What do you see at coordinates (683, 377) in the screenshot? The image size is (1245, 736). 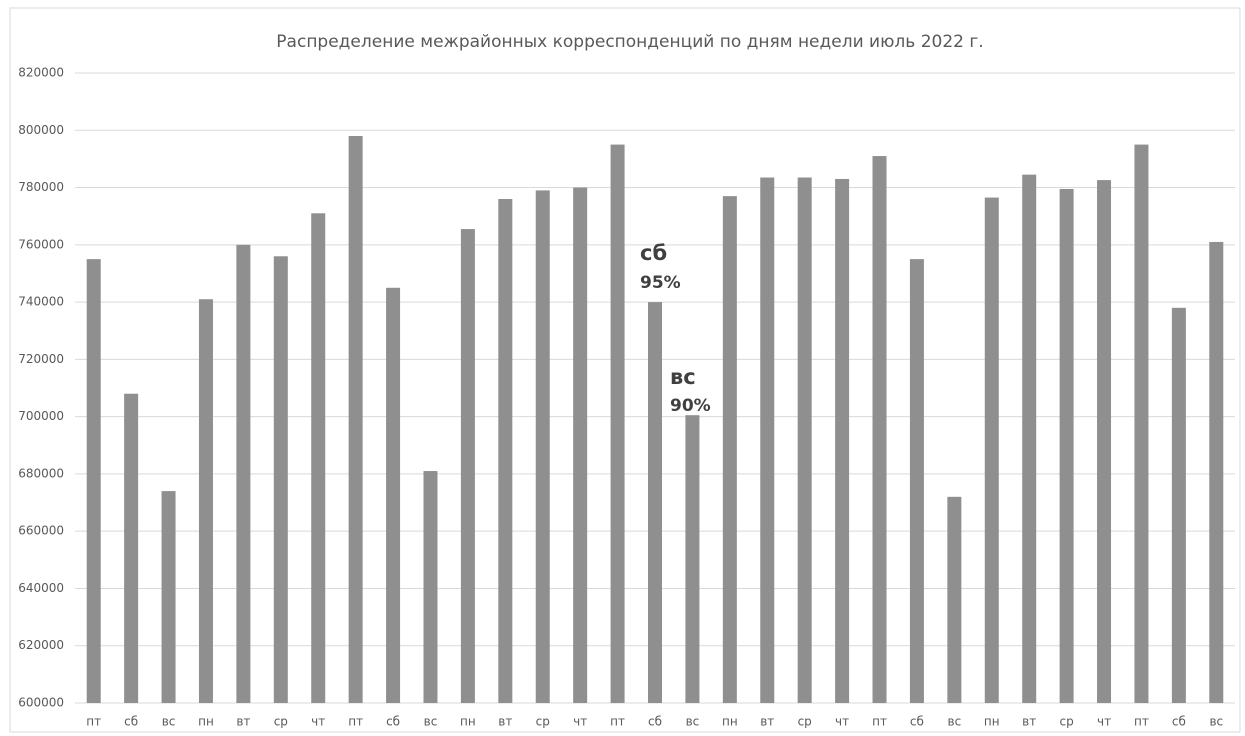 I see `annotation-day: вс` at bounding box center [683, 377].